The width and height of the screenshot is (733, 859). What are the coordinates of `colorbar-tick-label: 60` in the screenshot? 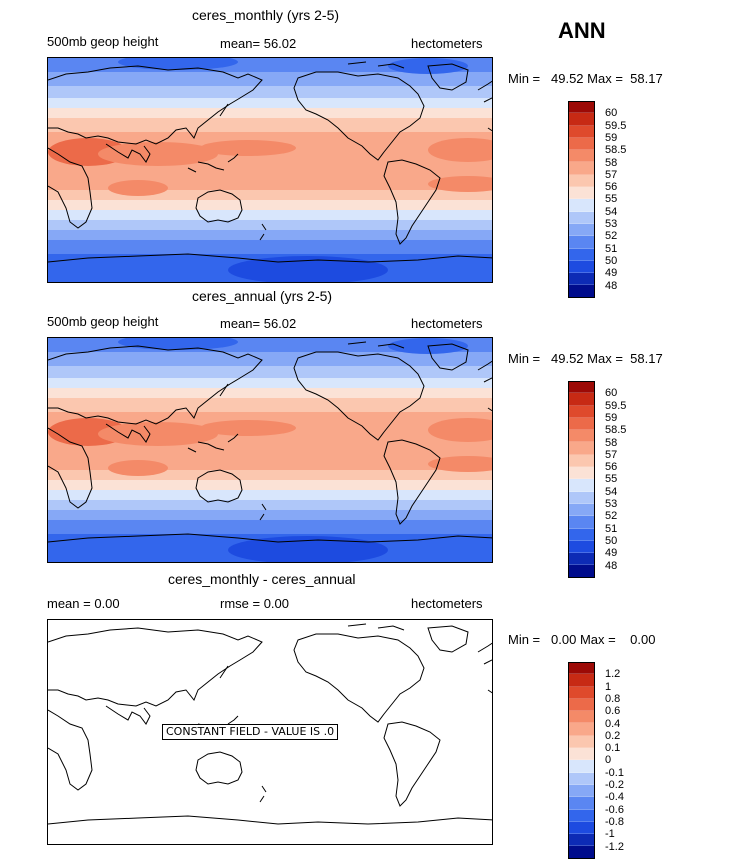 It's located at (611, 393).